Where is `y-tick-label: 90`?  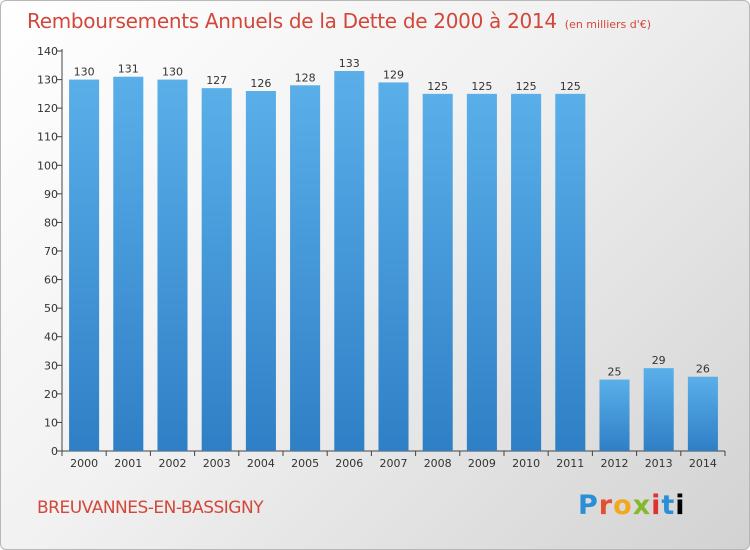
y-tick-label: 90 is located at coordinates (51, 194).